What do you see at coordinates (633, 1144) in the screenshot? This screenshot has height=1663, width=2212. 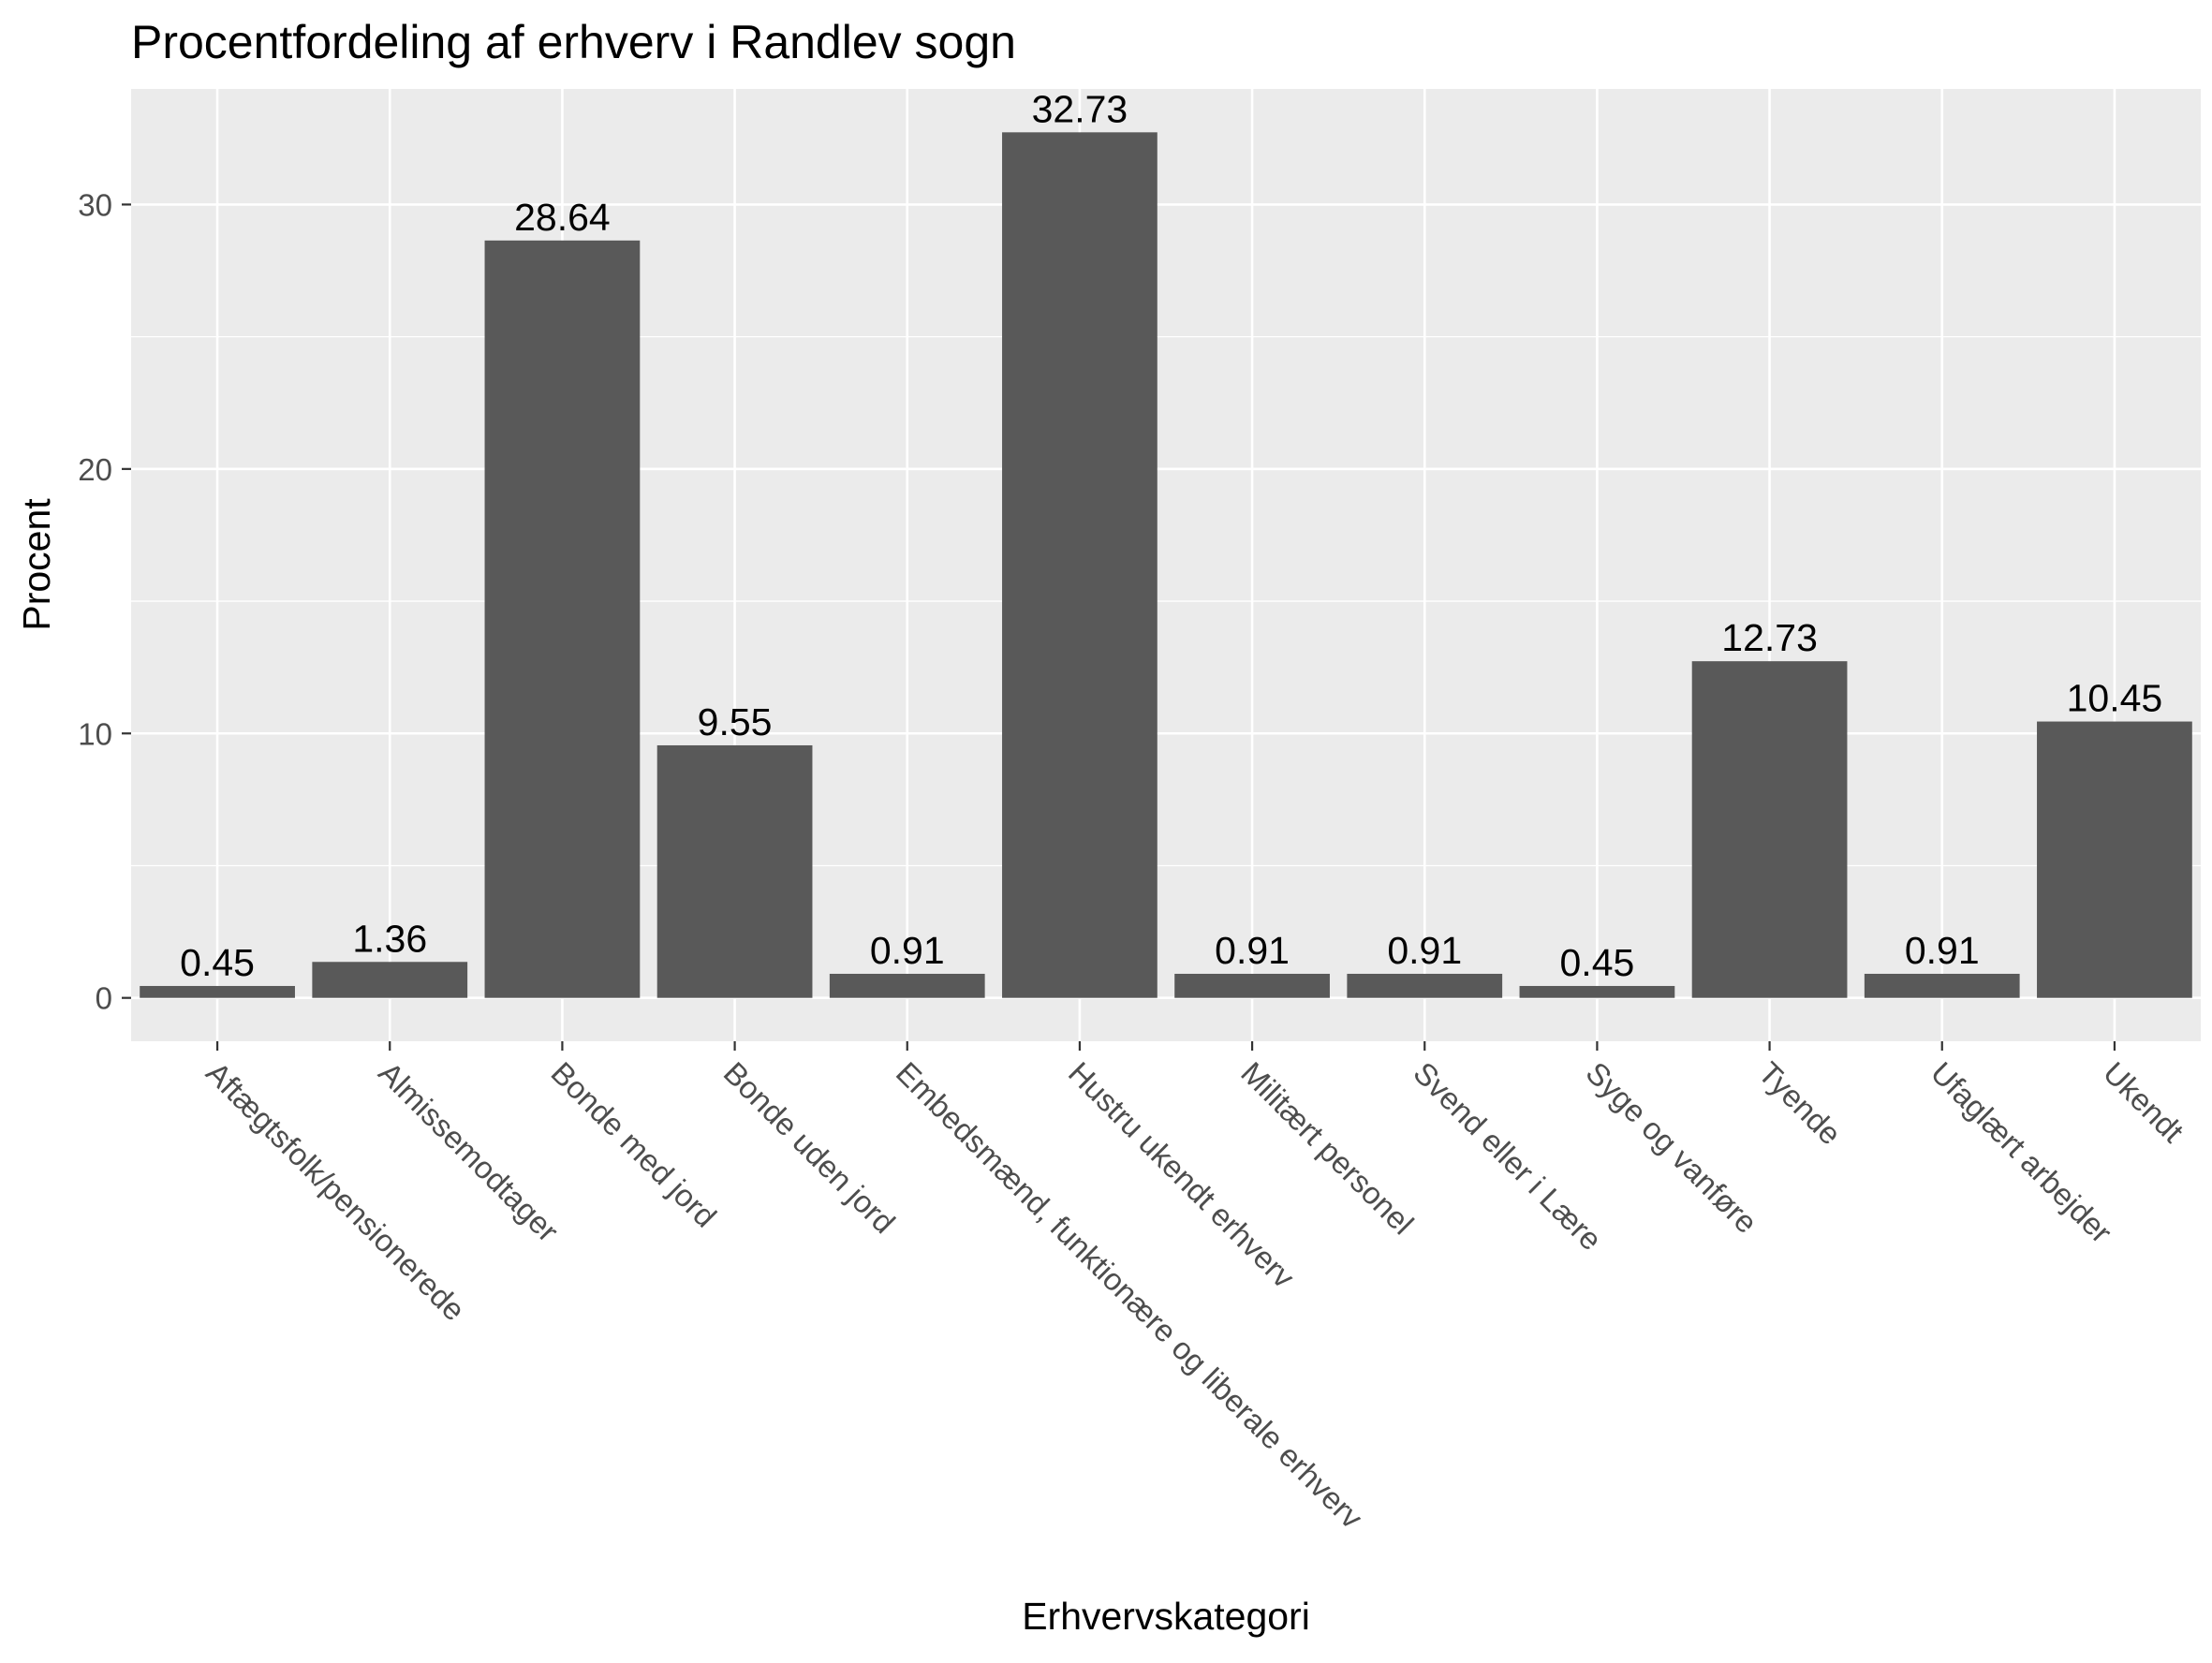 I see `x-tick-label: Bonde med jord` at bounding box center [633, 1144].